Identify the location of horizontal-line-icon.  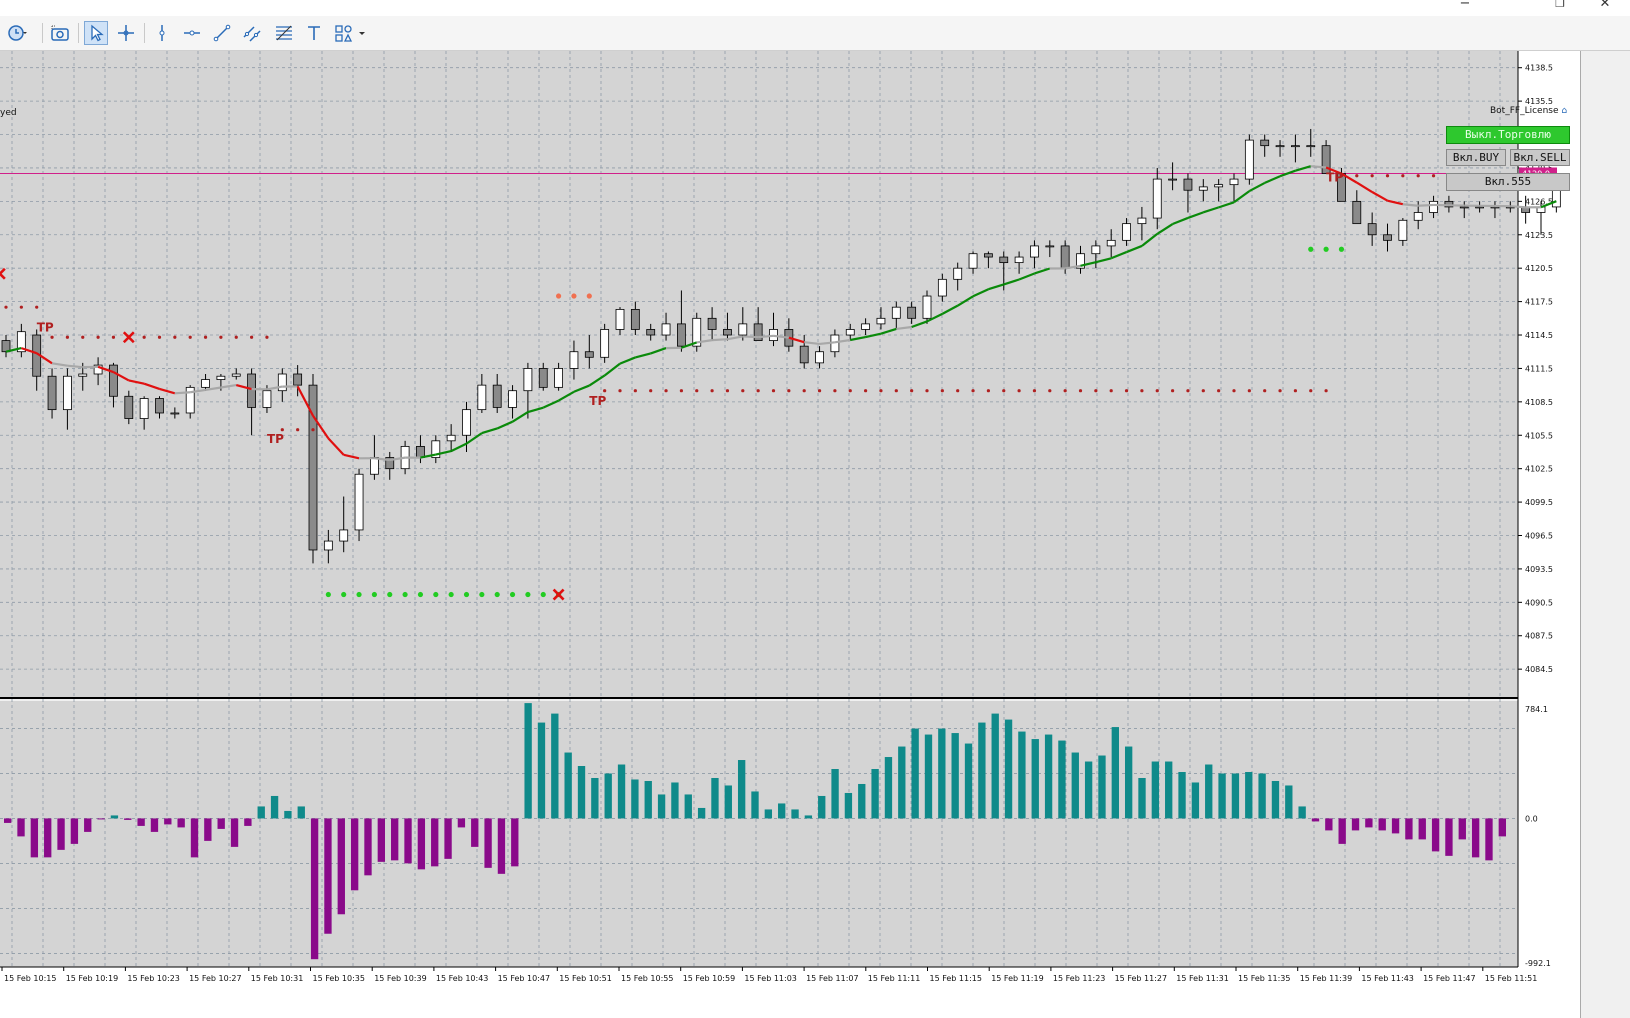
(192, 33).